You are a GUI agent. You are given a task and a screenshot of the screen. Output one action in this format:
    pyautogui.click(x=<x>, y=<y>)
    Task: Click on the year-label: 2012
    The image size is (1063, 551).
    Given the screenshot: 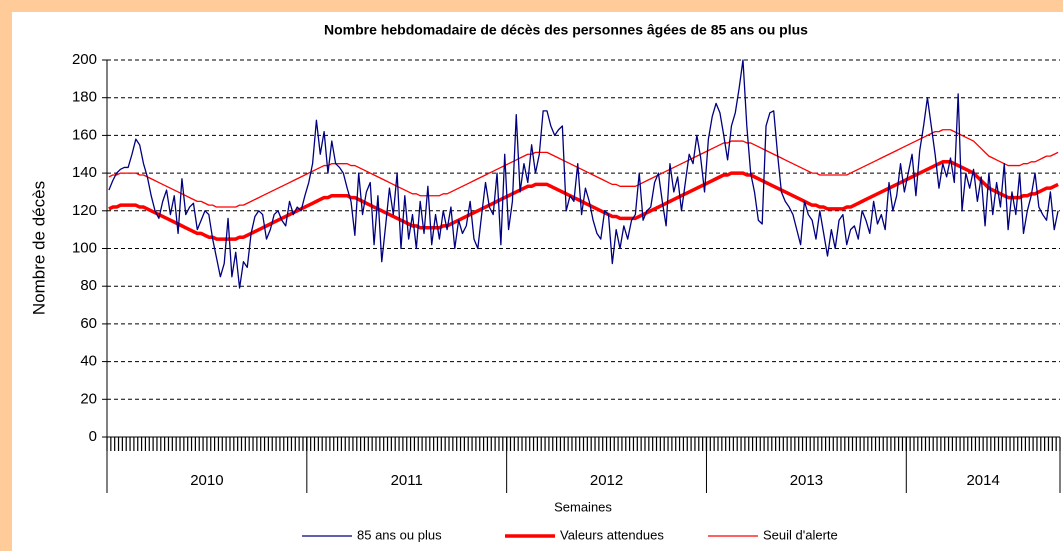 What is the action you would take?
    pyautogui.click(x=606, y=480)
    